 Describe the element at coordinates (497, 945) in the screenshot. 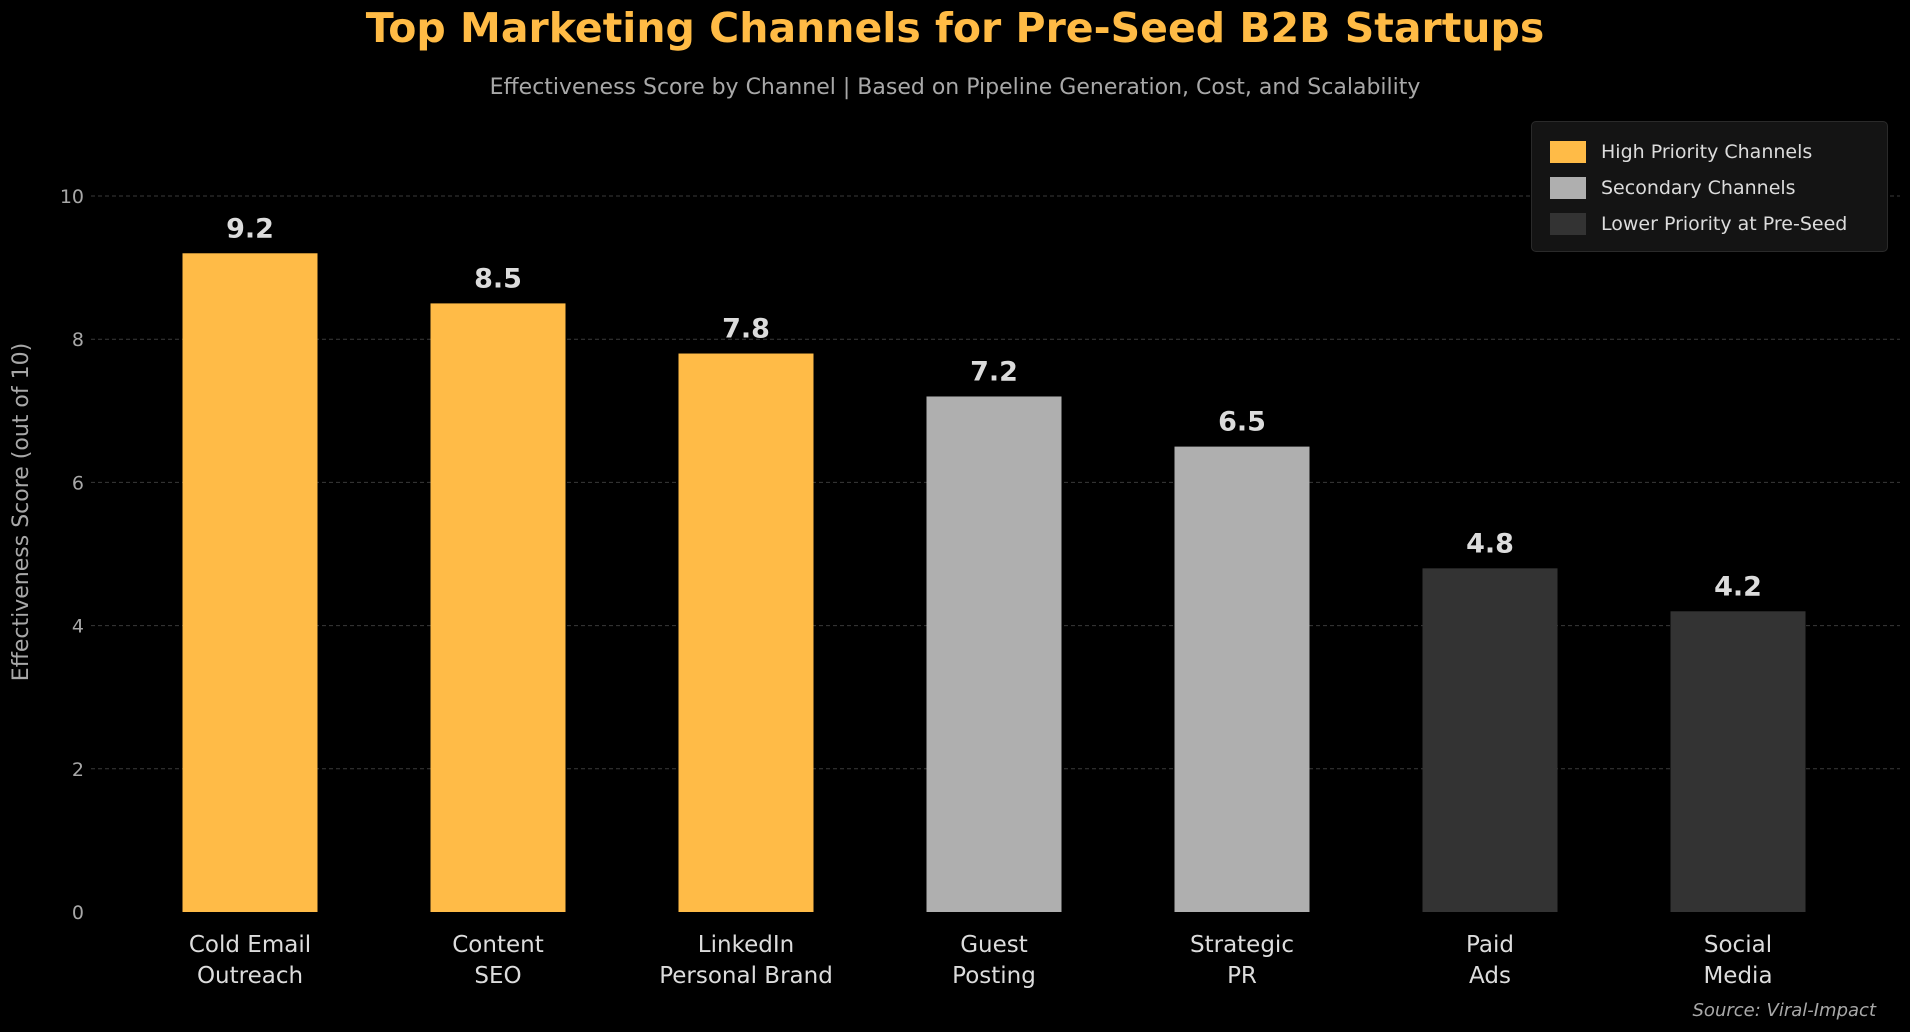

I see `x-tick-label: Content` at that location.